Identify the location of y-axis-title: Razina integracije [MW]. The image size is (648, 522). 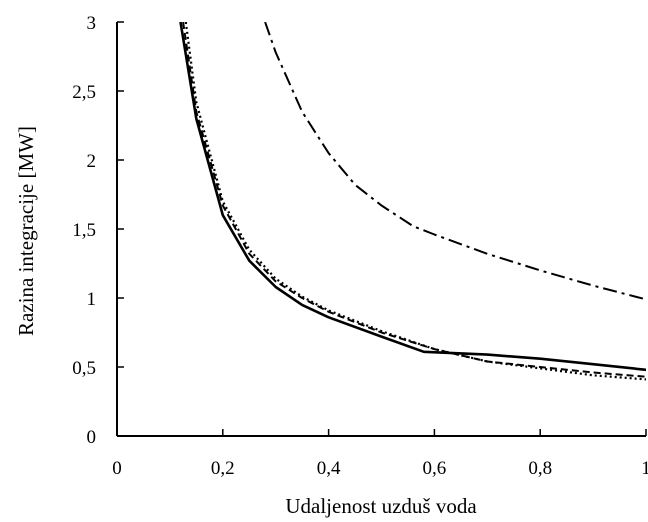
(26, 231).